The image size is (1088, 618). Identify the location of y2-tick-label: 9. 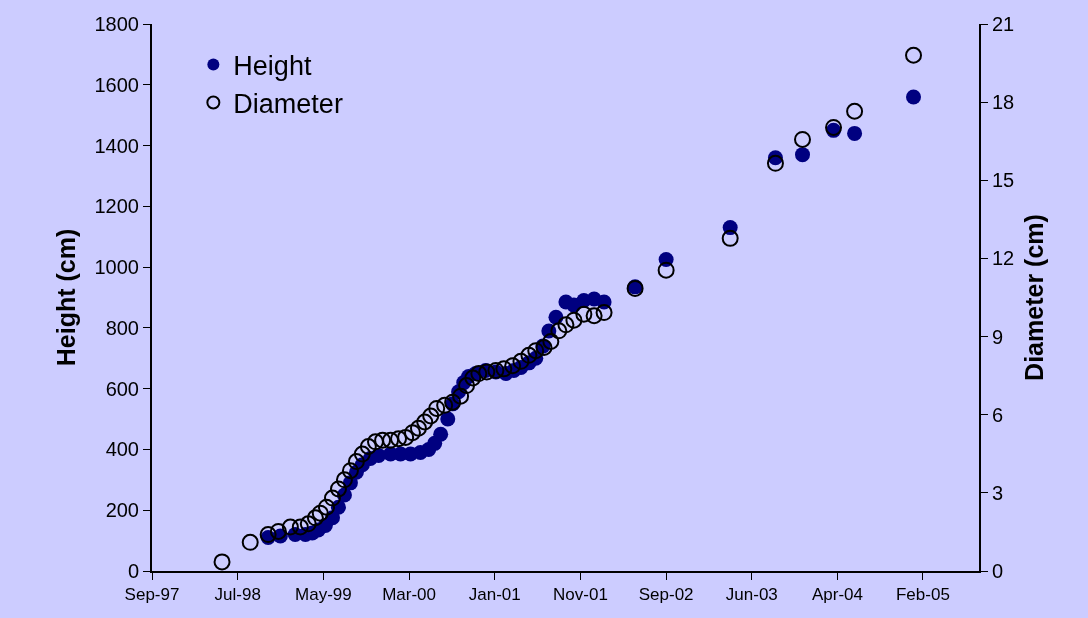
(998, 336).